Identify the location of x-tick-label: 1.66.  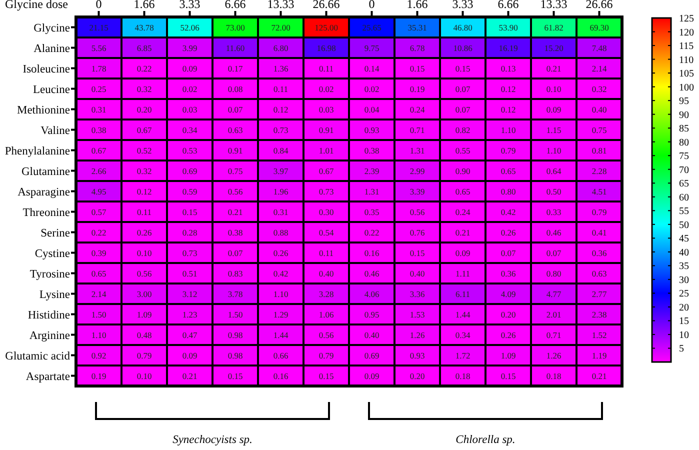
(144, 5).